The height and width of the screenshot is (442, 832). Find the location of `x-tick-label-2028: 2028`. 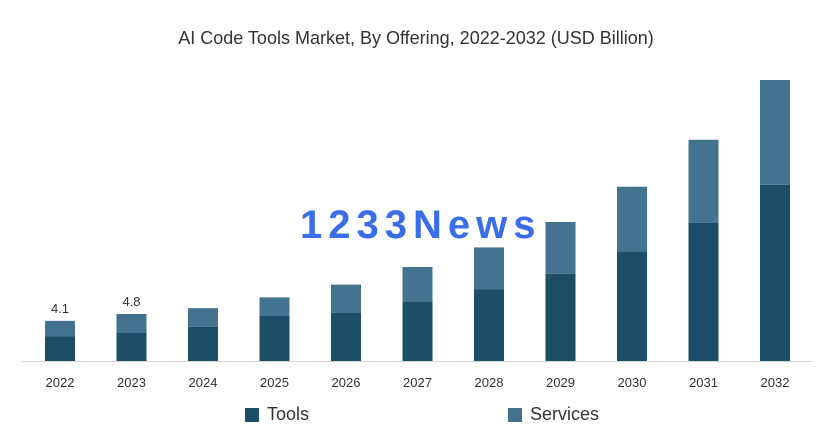

x-tick-label-2028: 2028 is located at coordinates (489, 382).